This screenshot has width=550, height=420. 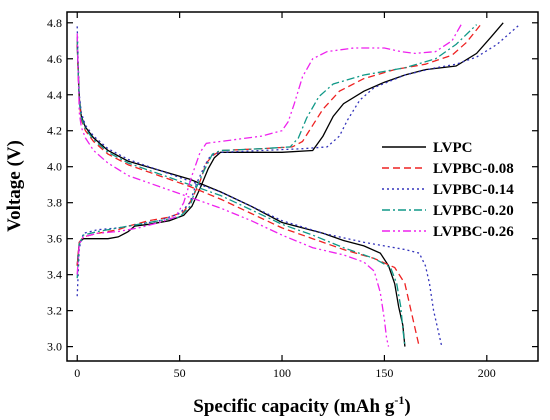 I want to click on x-axis-title-end: ), so click(x=407, y=406).